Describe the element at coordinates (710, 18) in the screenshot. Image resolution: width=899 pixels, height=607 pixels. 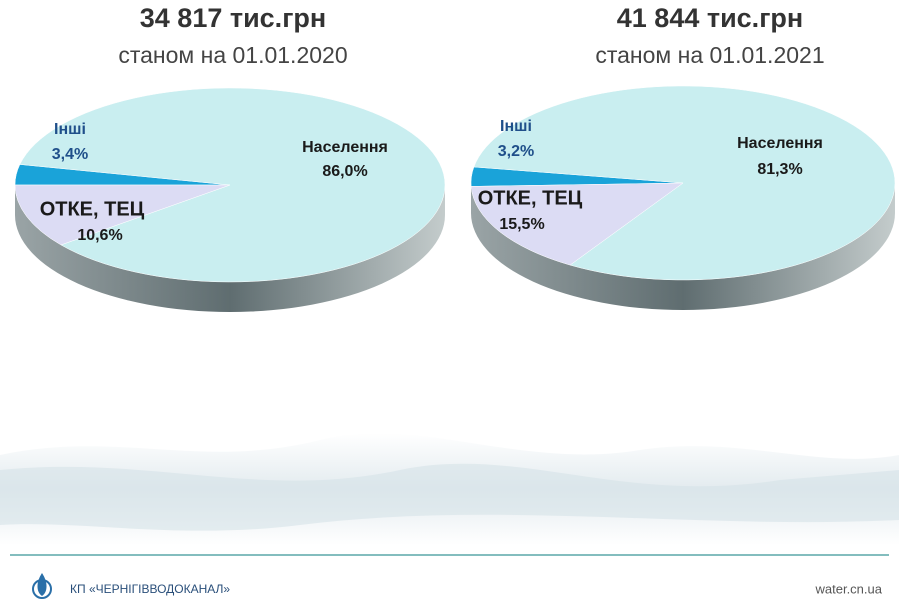
I see `chart-title: 41 844 тис.грн` at that location.